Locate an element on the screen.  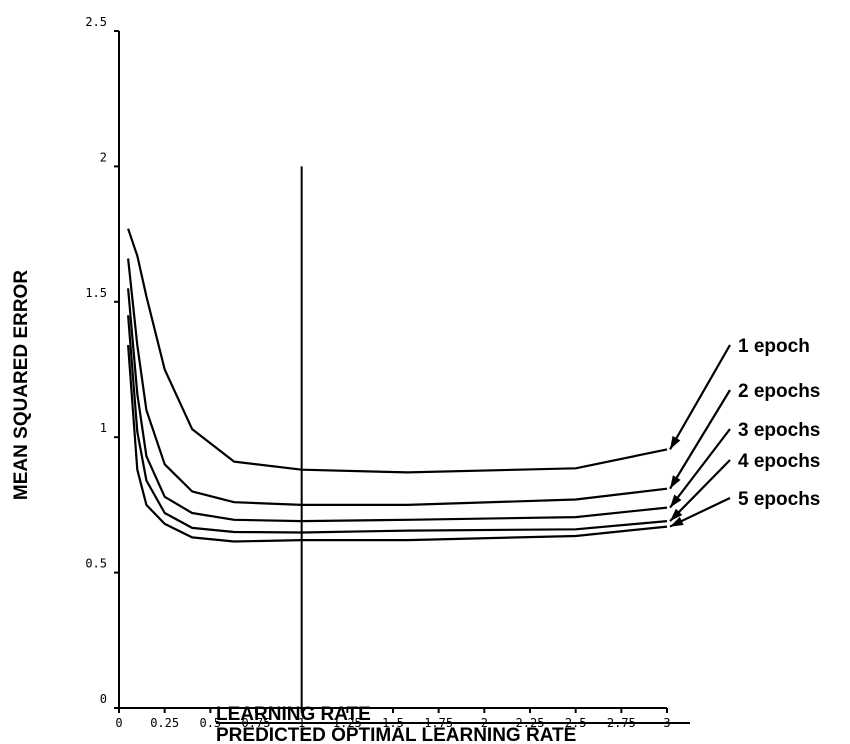
series-label-5: 5 epochs is located at coordinates (779, 499).